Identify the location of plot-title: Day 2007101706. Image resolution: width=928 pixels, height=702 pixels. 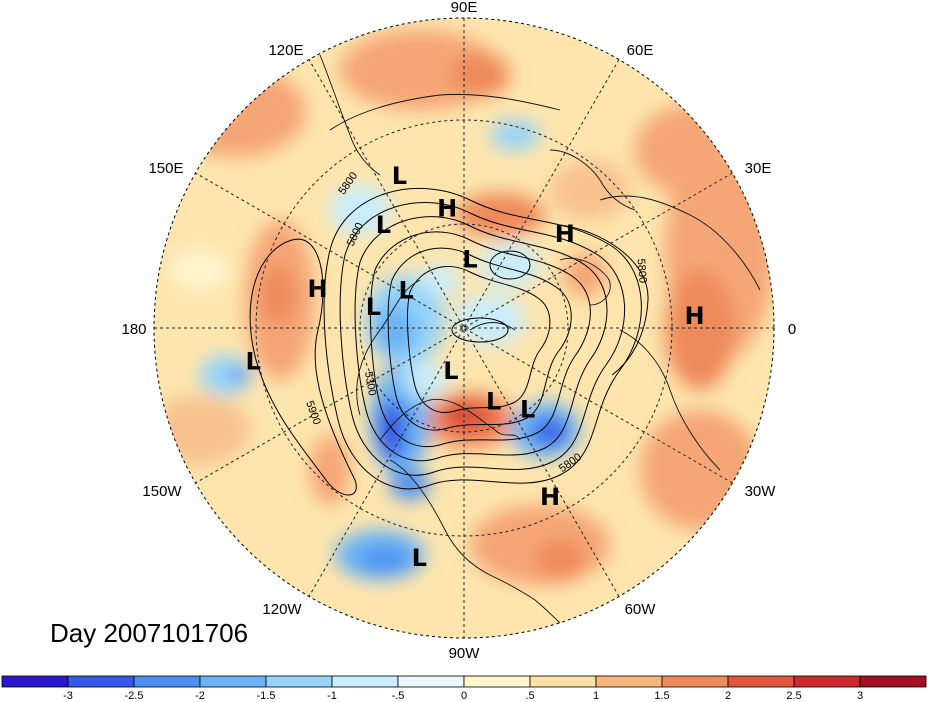
(149, 633).